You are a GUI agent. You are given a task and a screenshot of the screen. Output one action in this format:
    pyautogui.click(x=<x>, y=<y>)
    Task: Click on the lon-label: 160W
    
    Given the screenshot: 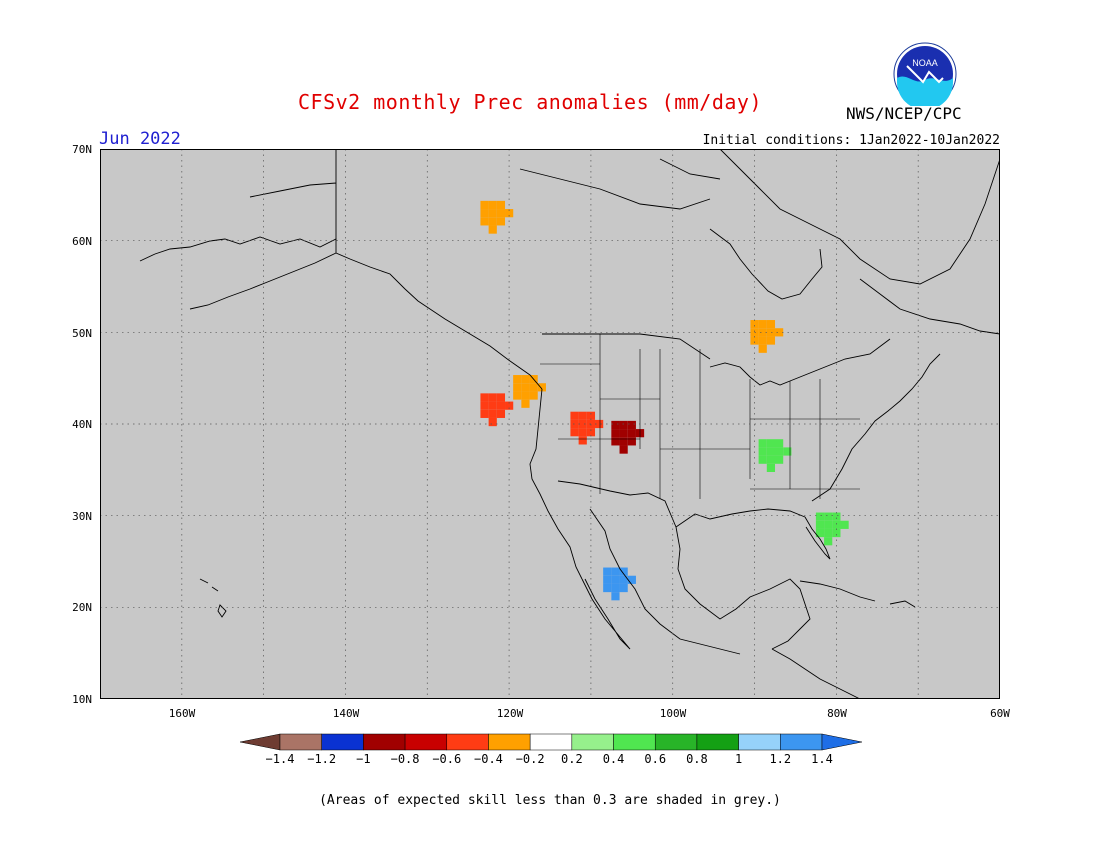 What is the action you would take?
    pyautogui.click(x=182, y=713)
    